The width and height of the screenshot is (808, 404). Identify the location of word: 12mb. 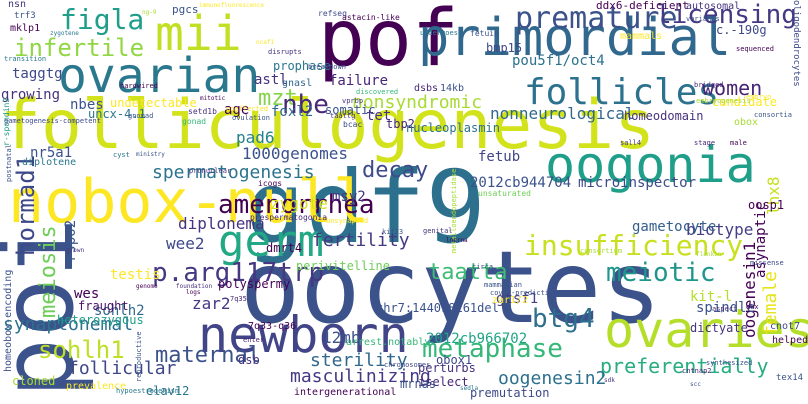
(341, 337).